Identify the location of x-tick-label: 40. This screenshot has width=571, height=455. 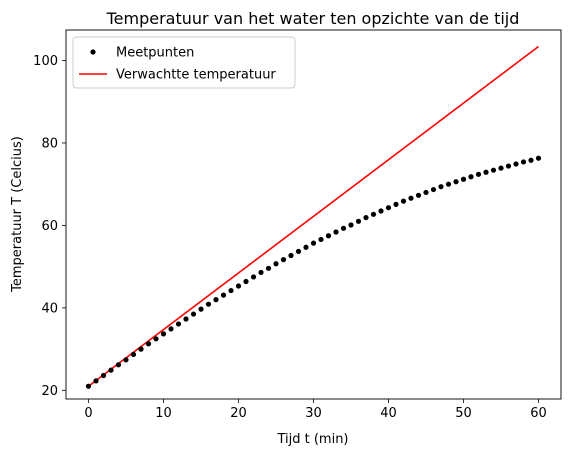
(388, 413).